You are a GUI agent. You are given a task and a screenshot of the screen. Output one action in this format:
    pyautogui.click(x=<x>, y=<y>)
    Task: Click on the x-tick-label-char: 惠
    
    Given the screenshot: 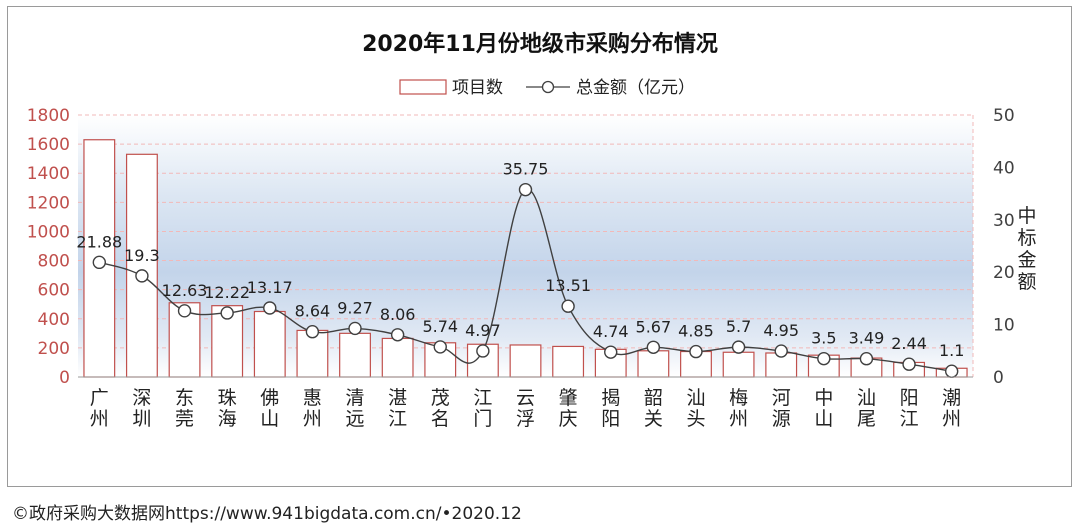 What is the action you would take?
    pyautogui.click(x=312, y=398)
    